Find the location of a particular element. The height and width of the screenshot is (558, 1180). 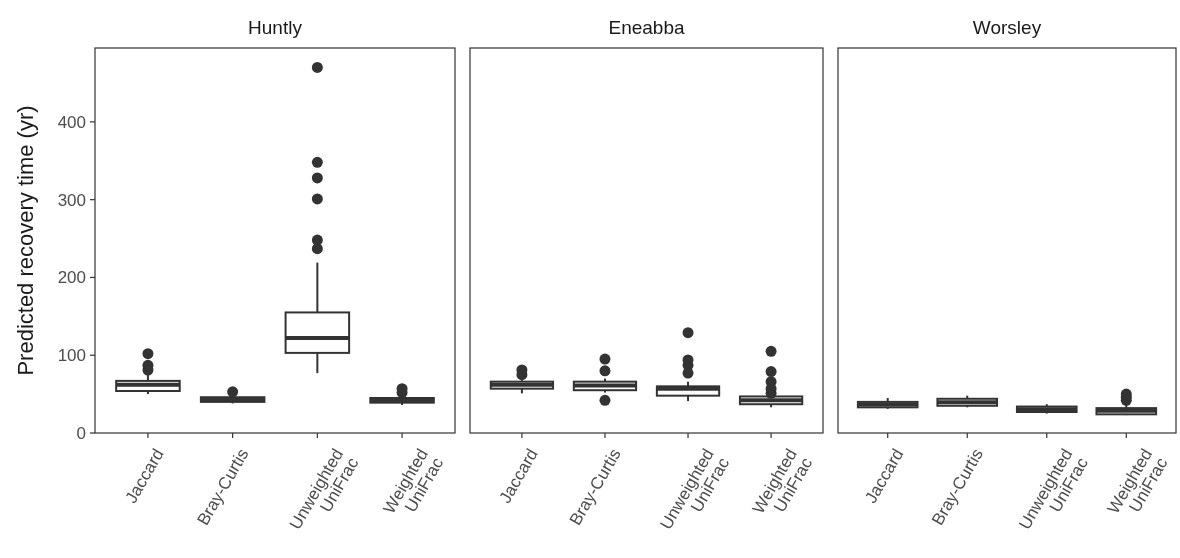

y-tick-label: 200 is located at coordinates (71, 278).